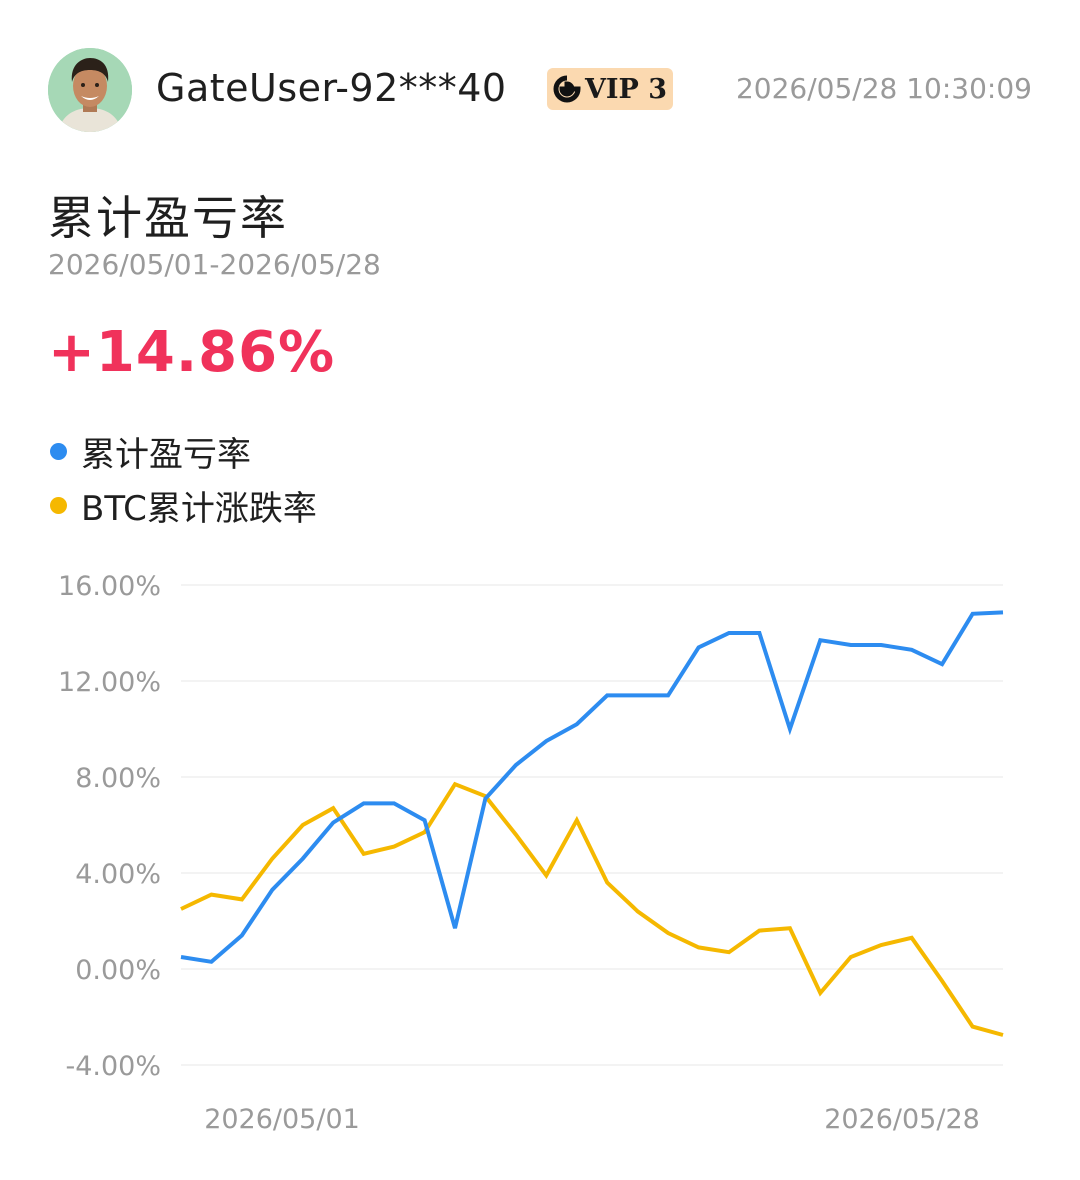 The width and height of the screenshot is (1080, 1180). What do you see at coordinates (118, 970) in the screenshot?
I see `y-tick-label: 0.00%` at bounding box center [118, 970].